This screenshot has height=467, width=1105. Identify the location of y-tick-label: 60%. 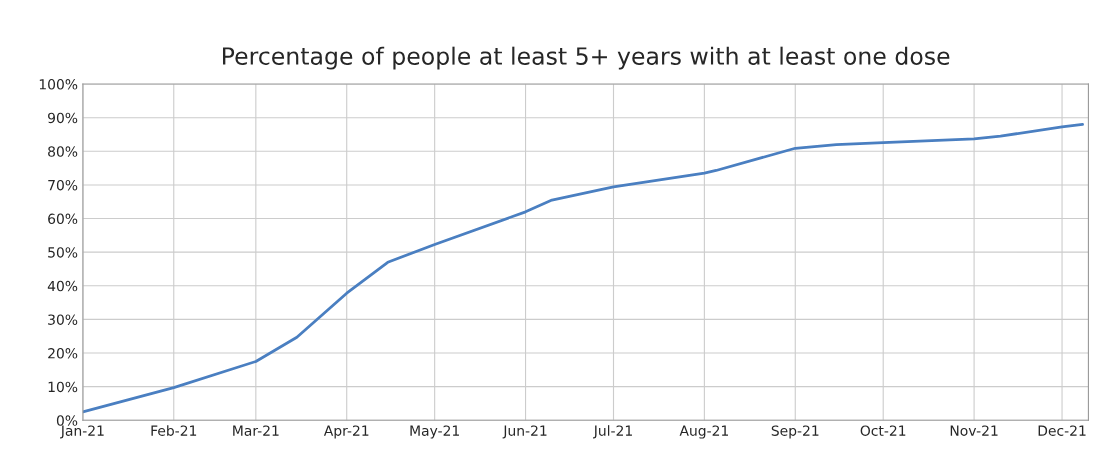
(63, 219).